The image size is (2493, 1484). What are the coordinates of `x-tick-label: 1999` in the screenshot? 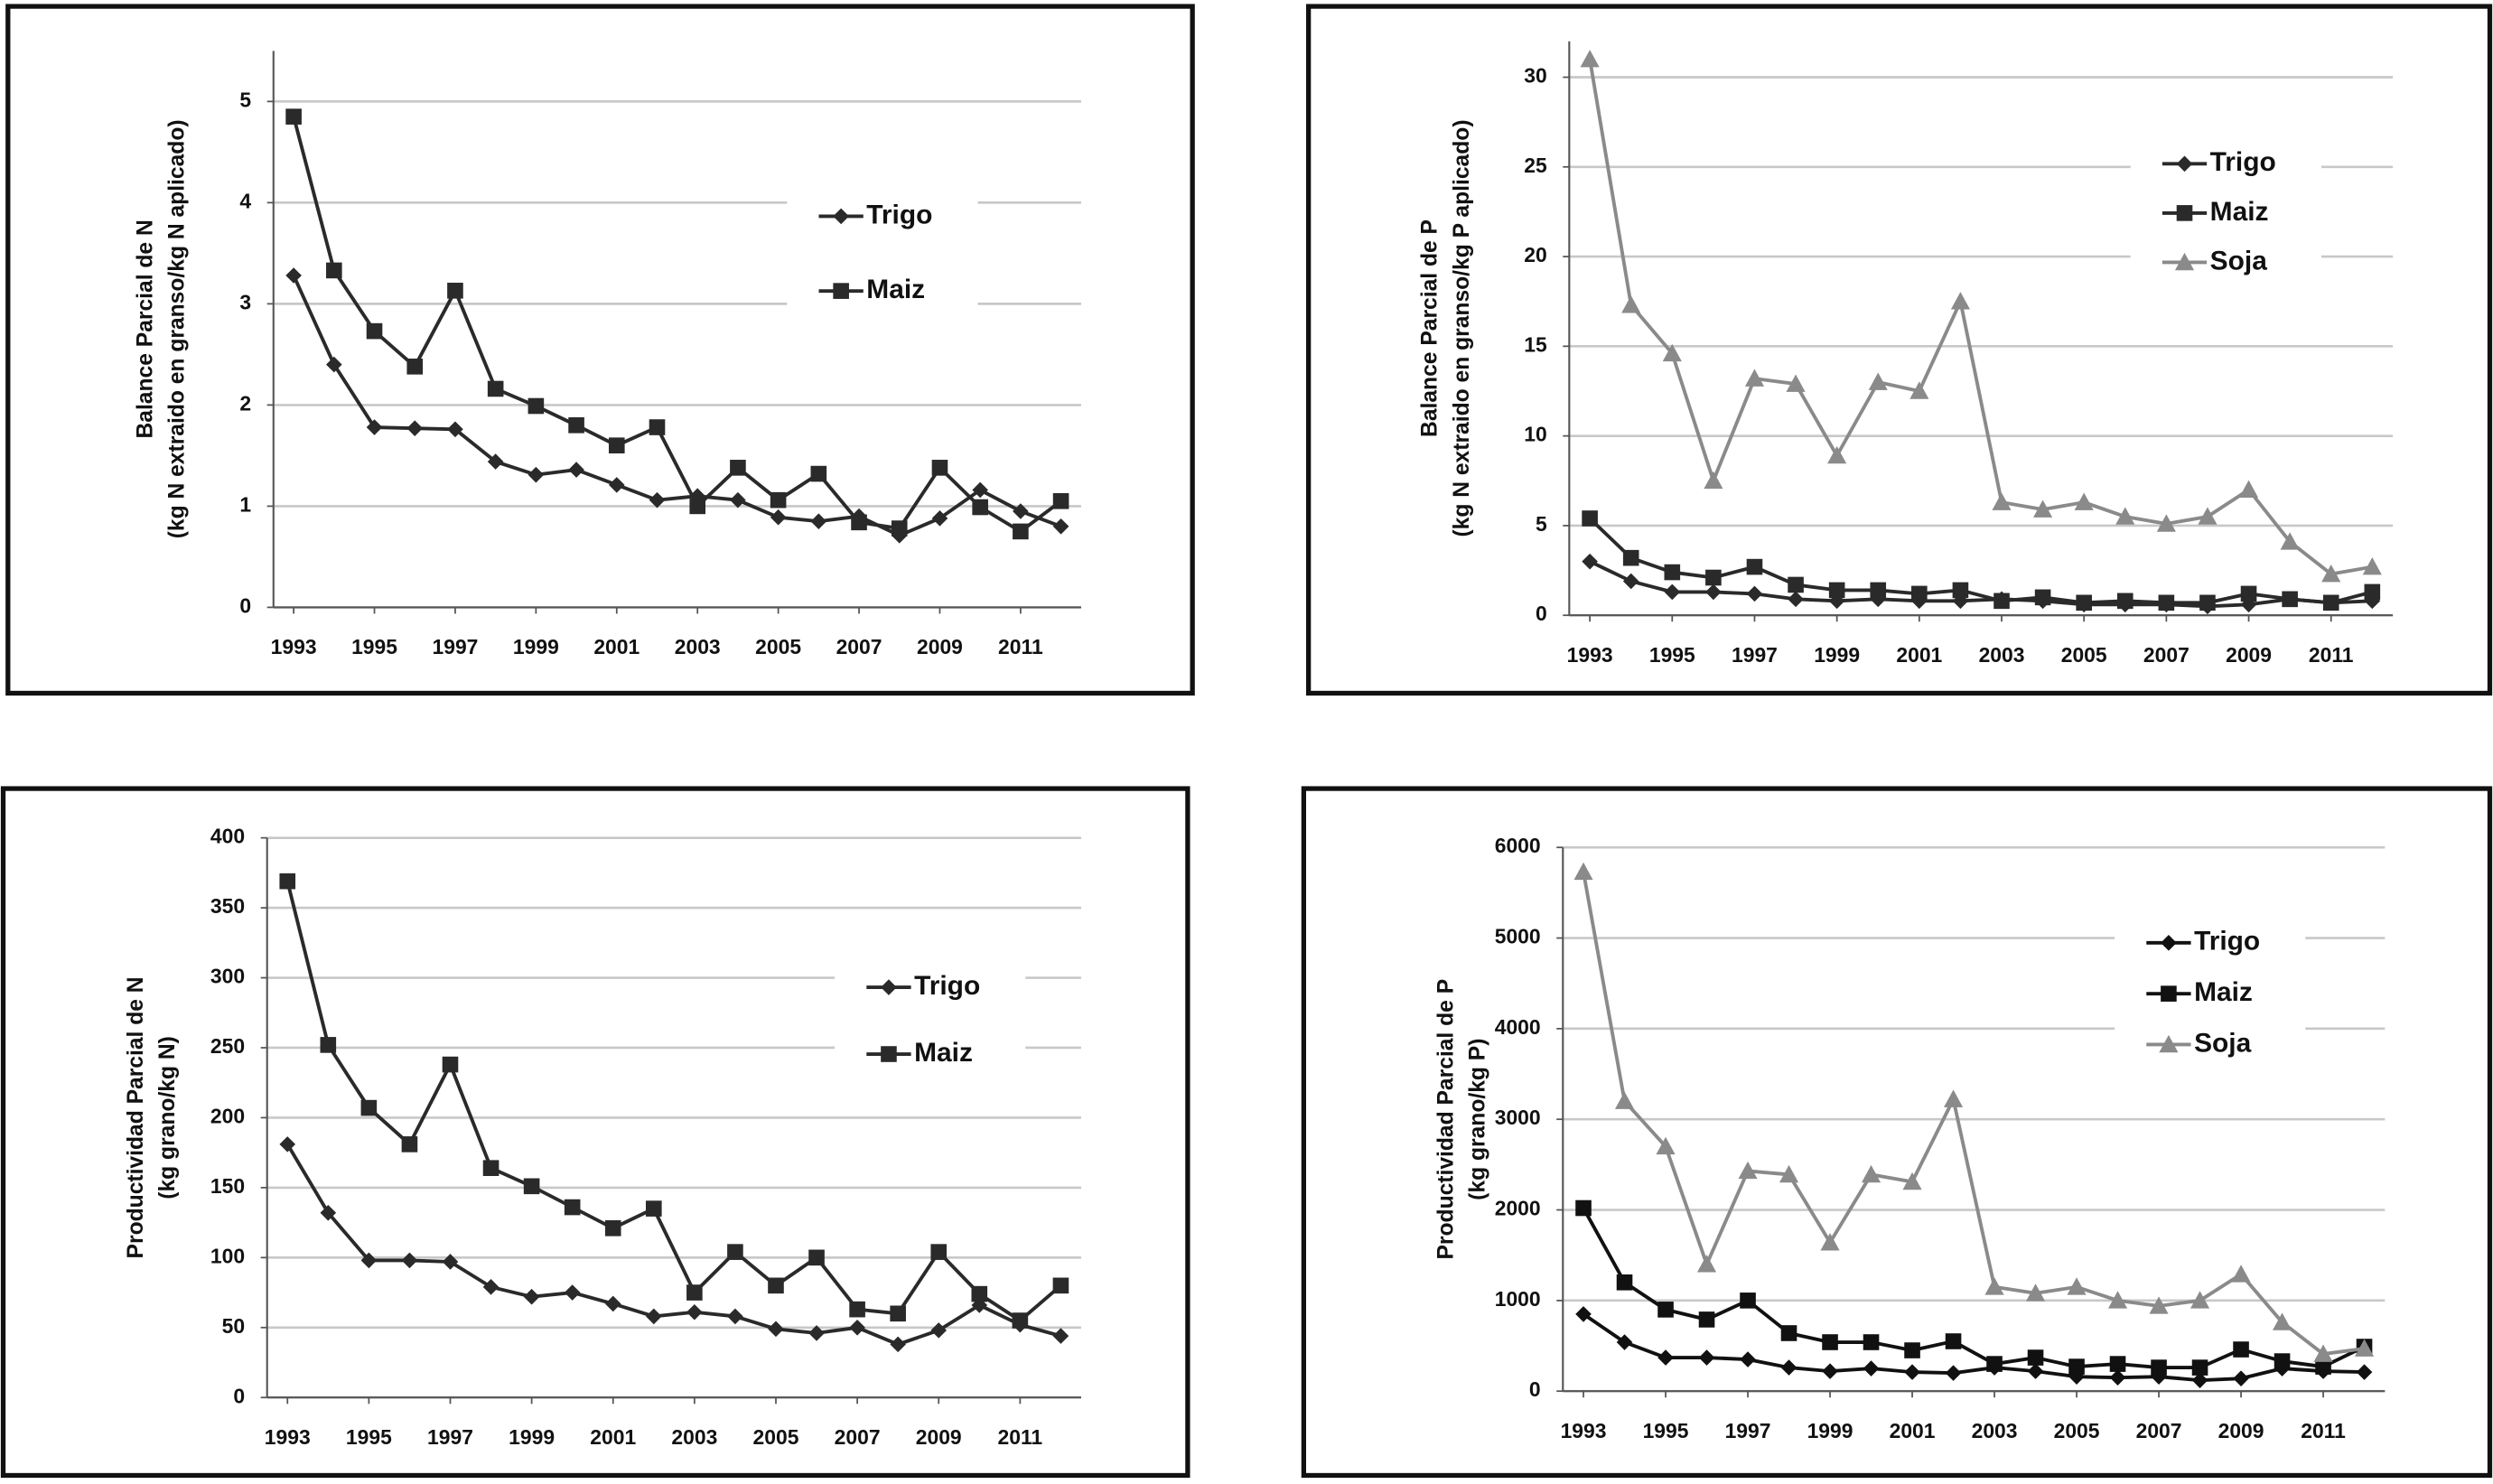 It's located at (1830, 1431).